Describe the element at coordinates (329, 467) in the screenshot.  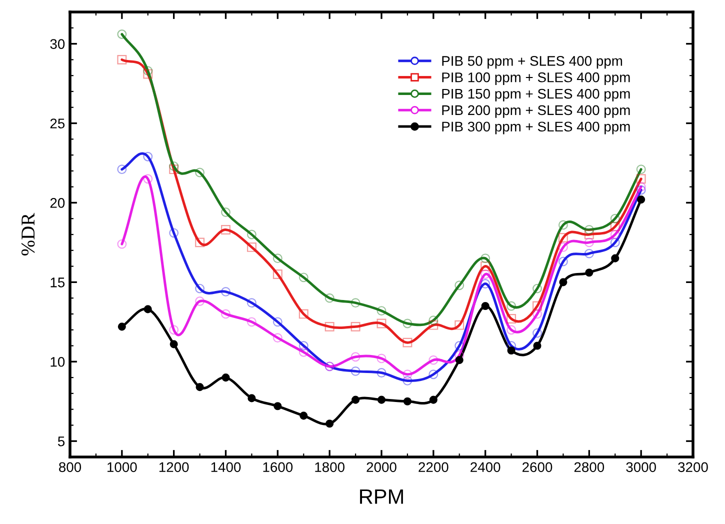
I see `x-tick-label: 1800` at that location.